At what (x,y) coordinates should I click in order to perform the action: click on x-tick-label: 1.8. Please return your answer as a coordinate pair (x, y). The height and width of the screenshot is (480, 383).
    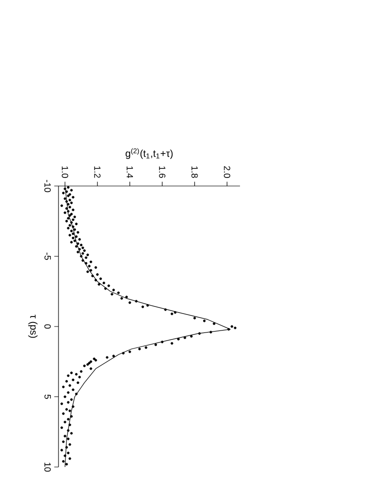
    Looking at the image, I should click on (194, 172).